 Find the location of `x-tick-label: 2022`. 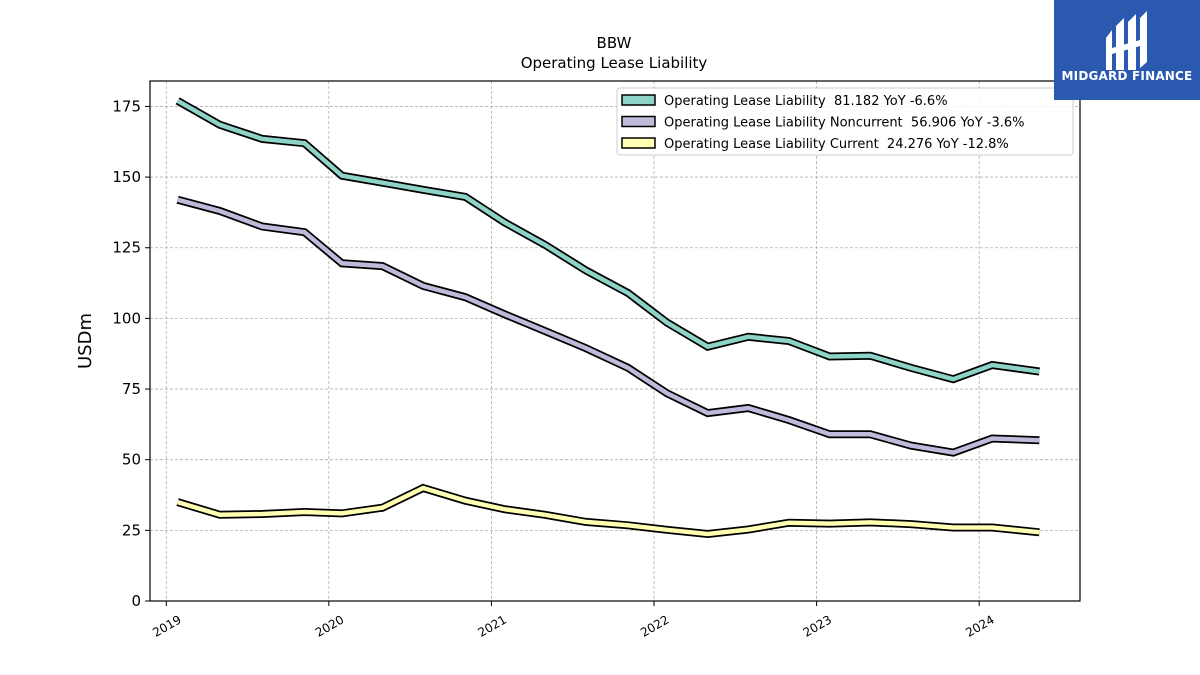

x-tick-label: 2022 is located at coordinates (654, 625).